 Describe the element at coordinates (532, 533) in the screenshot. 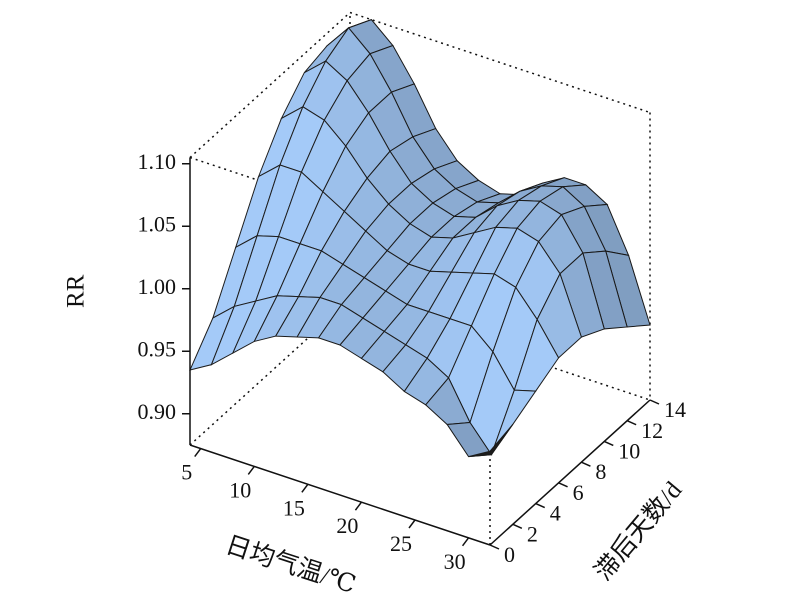

I see `y-tick-label: 2` at that location.